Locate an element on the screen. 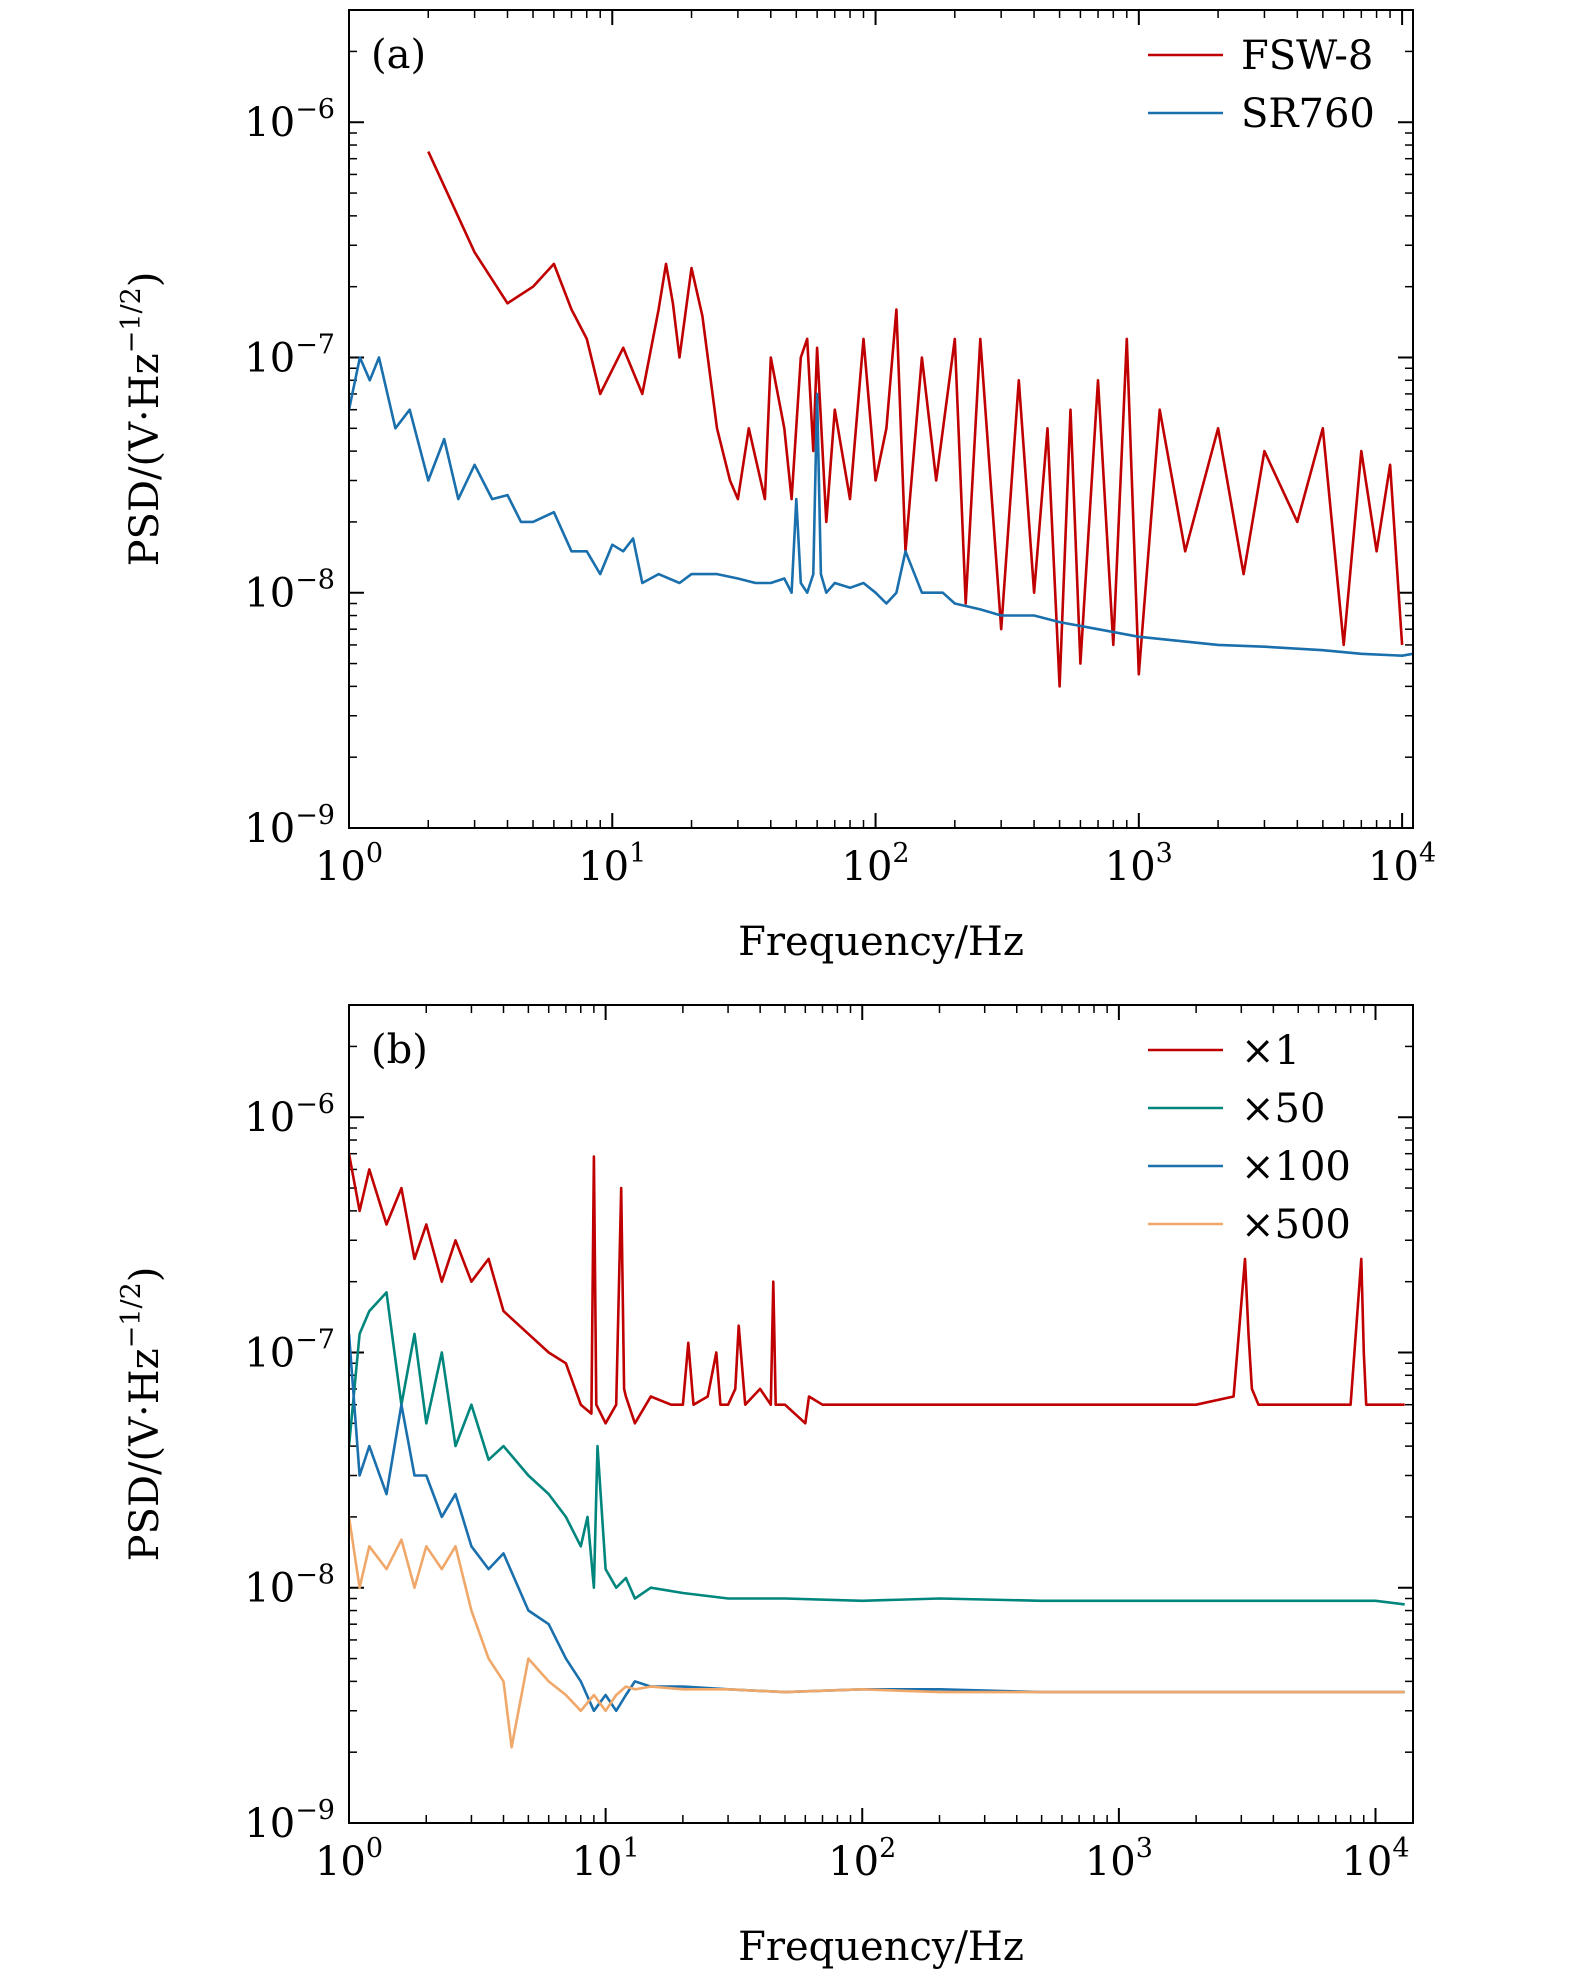  legend-label-2: ×100 is located at coordinates (1296, 1167).